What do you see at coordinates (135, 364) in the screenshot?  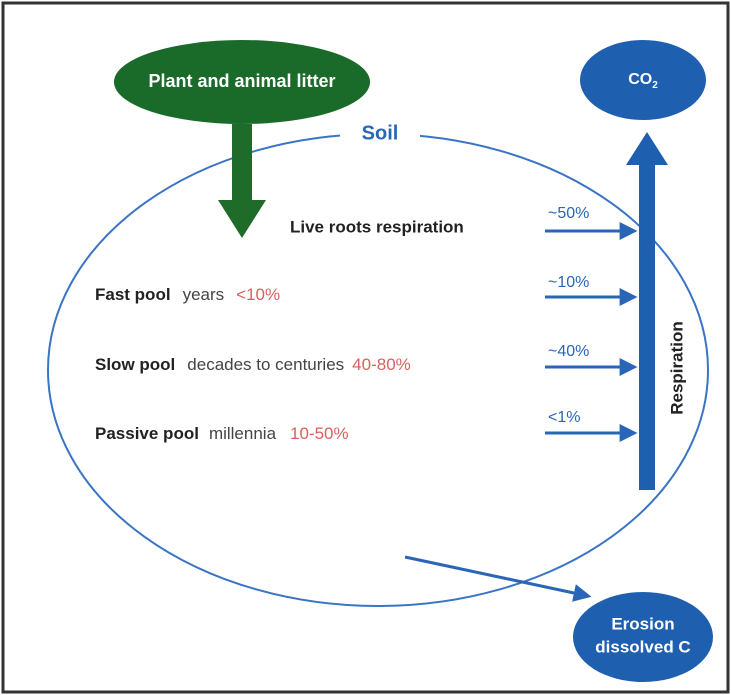 I see `pool-name: Slow pool` at bounding box center [135, 364].